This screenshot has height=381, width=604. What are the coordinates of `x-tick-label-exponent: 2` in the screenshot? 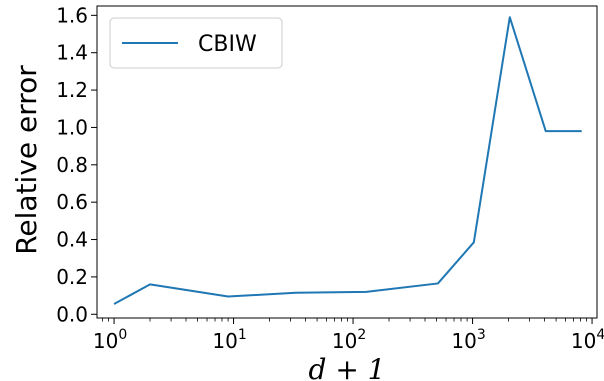 It's located at (361, 335).